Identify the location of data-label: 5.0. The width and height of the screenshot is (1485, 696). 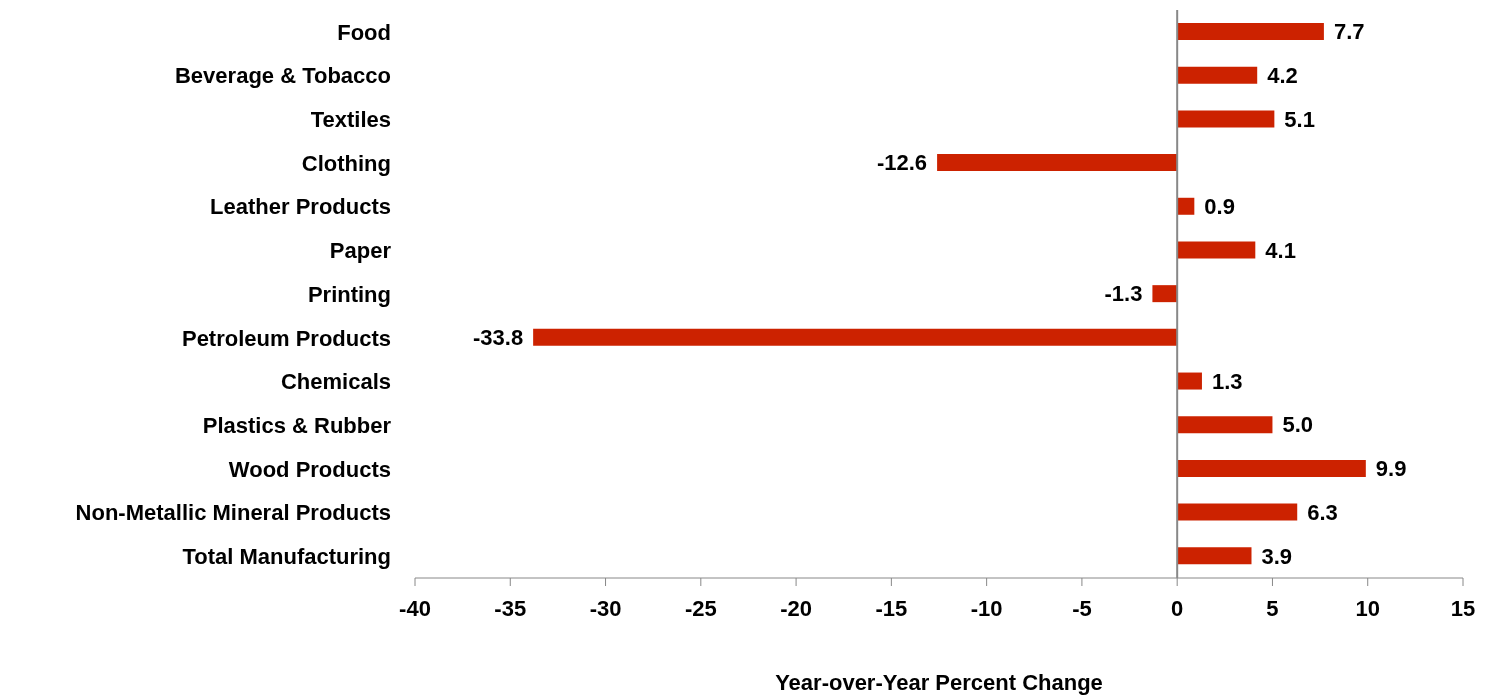
(1298, 425).